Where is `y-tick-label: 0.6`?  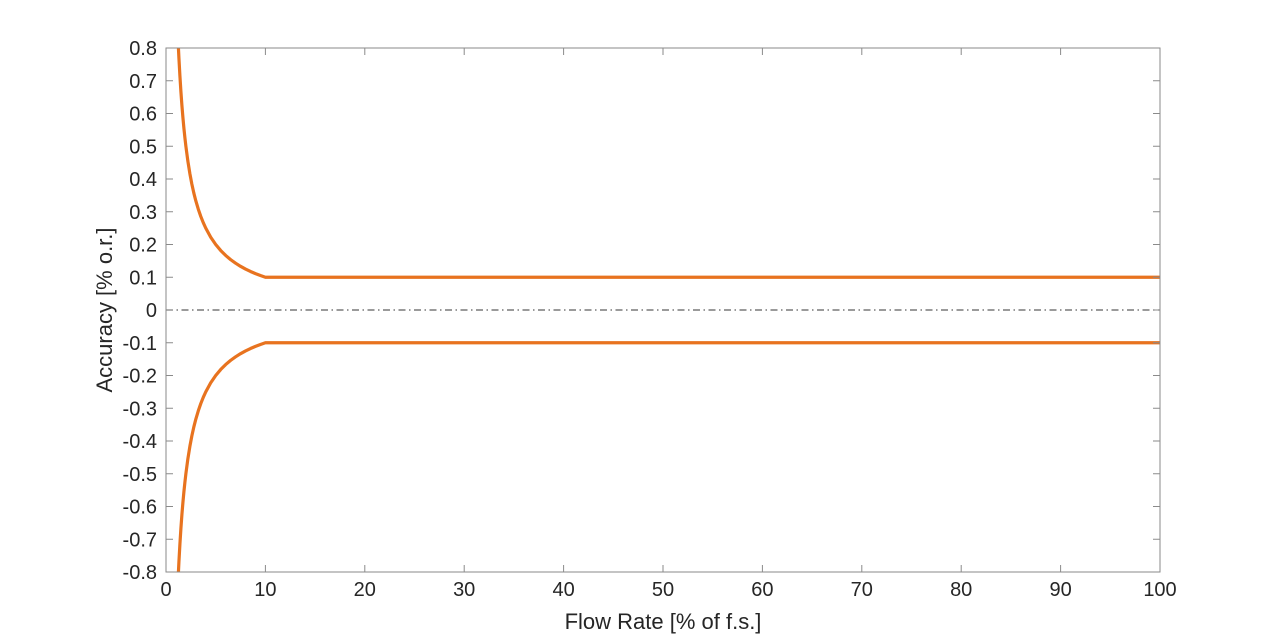
y-tick-label: 0.6 is located at coordinates (143, 115).